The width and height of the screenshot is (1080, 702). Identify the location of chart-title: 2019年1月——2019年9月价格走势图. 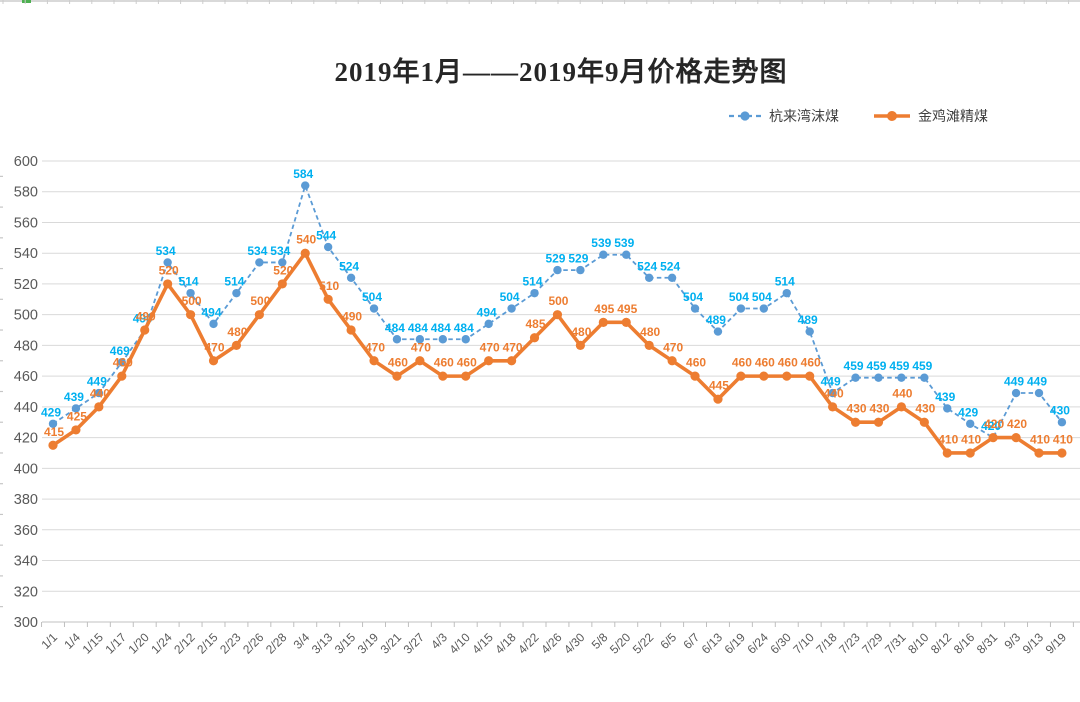
(561, 72).